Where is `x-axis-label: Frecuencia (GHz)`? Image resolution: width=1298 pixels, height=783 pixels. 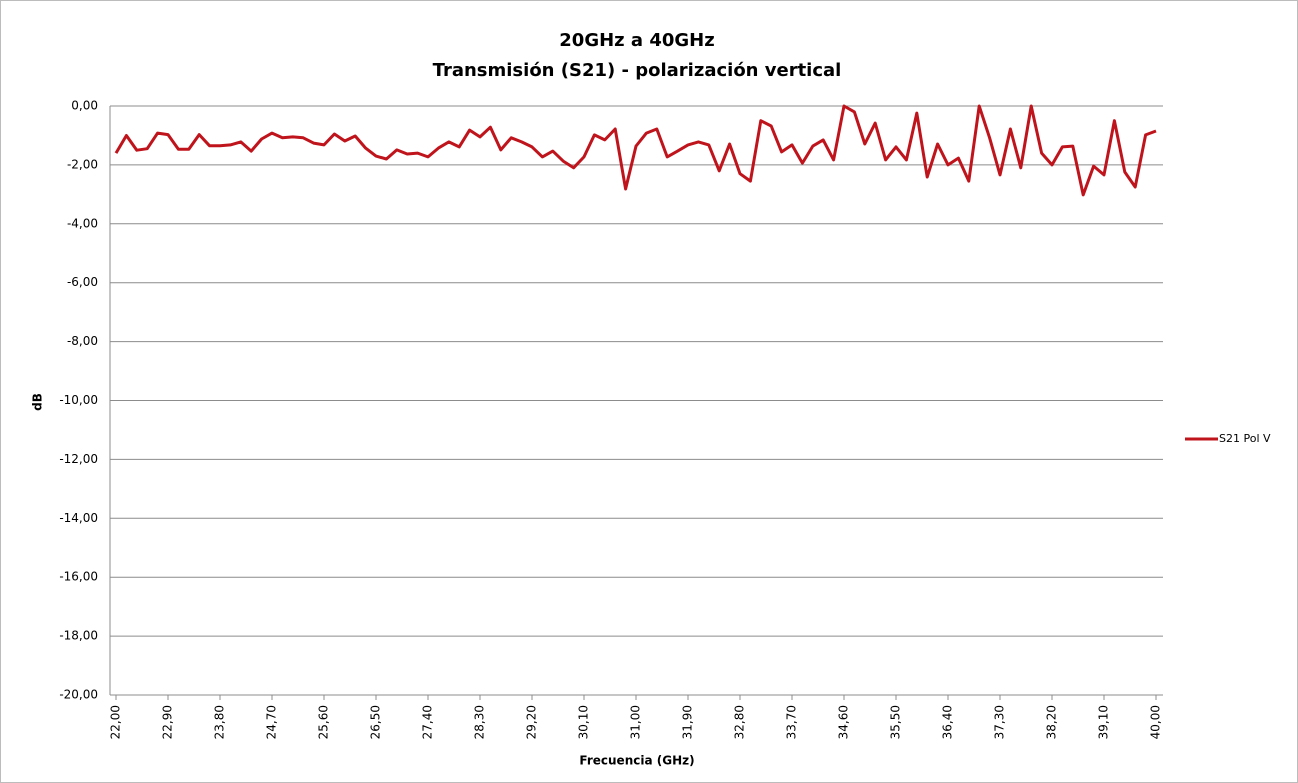
x-axis-label: Frecuencia (GHz) is located at coordinates (636, 761).